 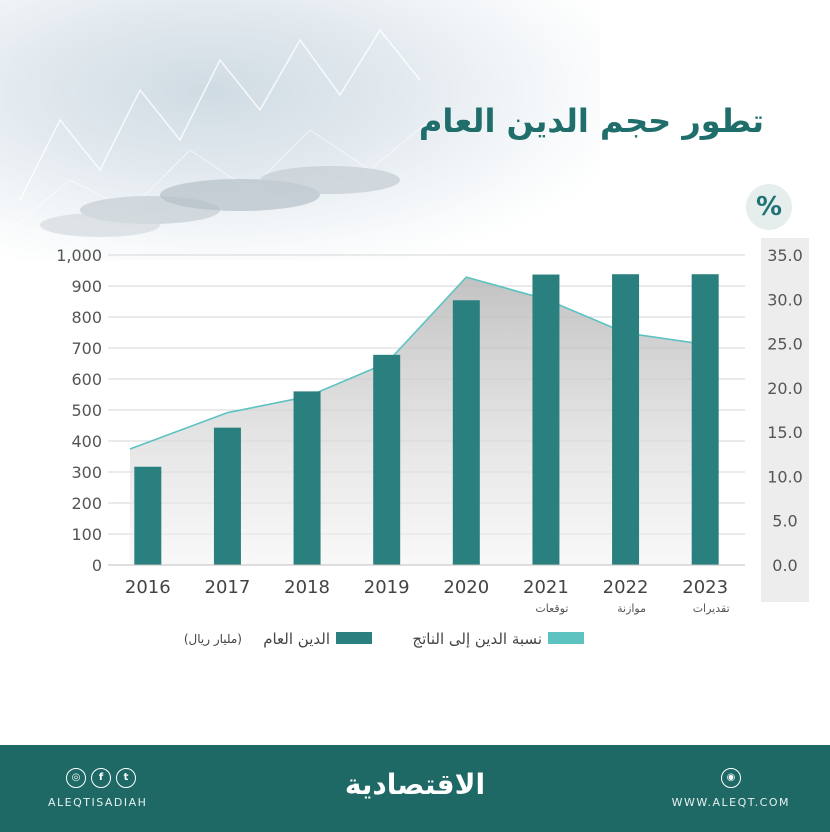 I want to click on y-right-tick-label: 5.0, so click(x=784, y=521).